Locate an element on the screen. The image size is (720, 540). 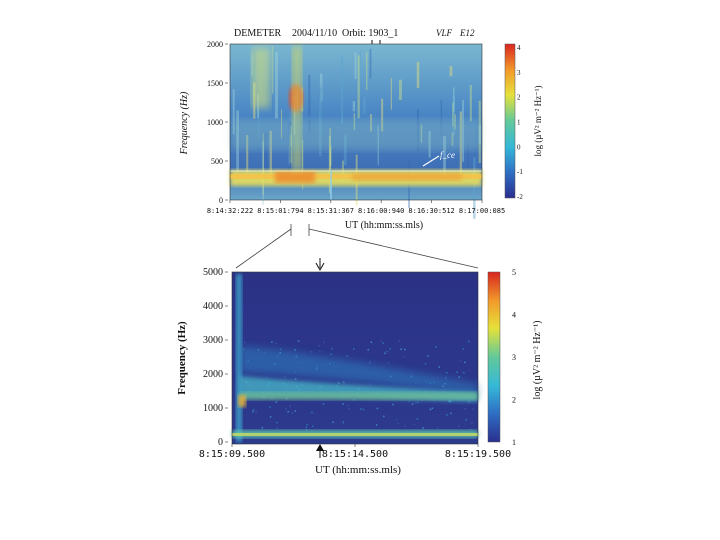
fce-arrow is located at coordinates (431, 161).